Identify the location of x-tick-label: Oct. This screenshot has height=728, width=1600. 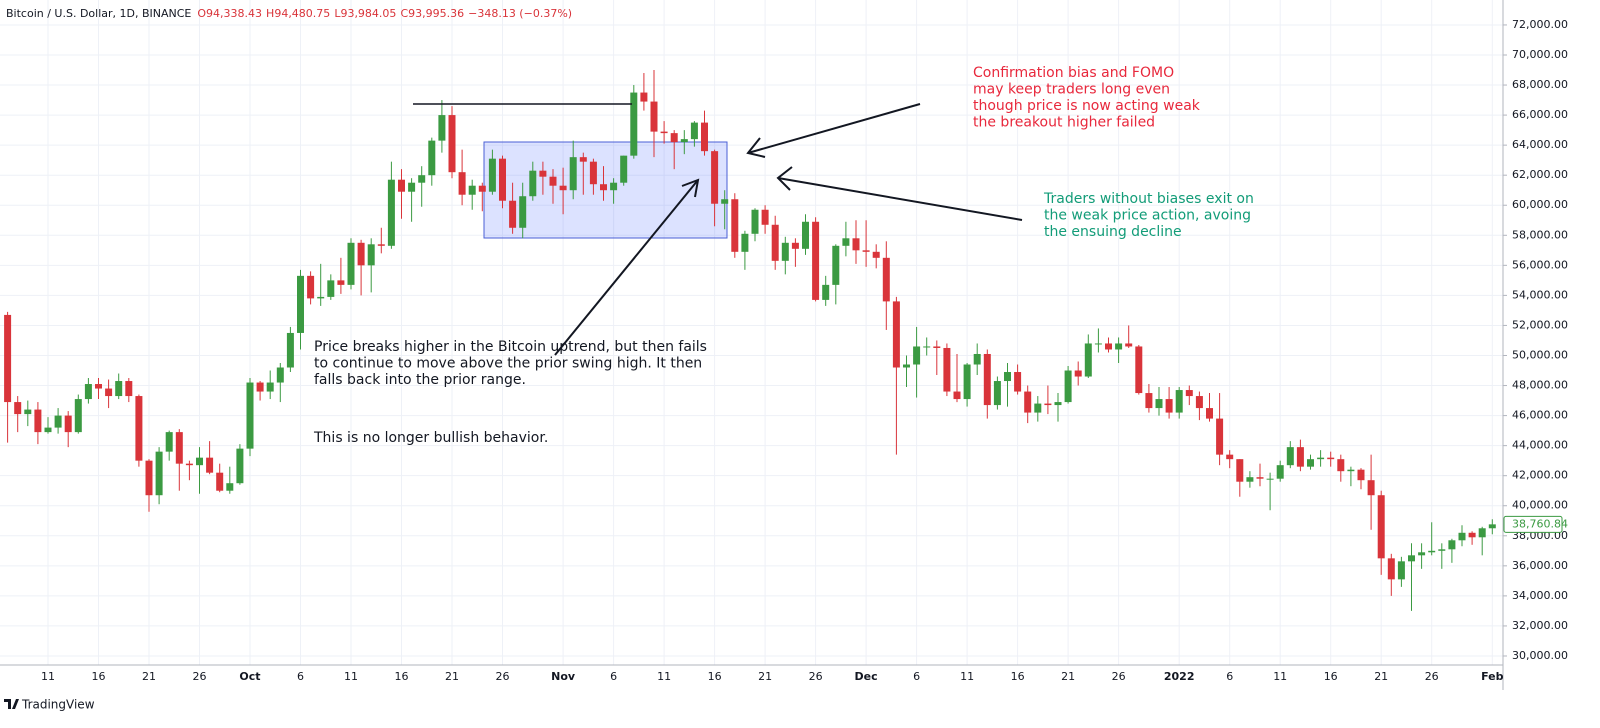
(249, 676).